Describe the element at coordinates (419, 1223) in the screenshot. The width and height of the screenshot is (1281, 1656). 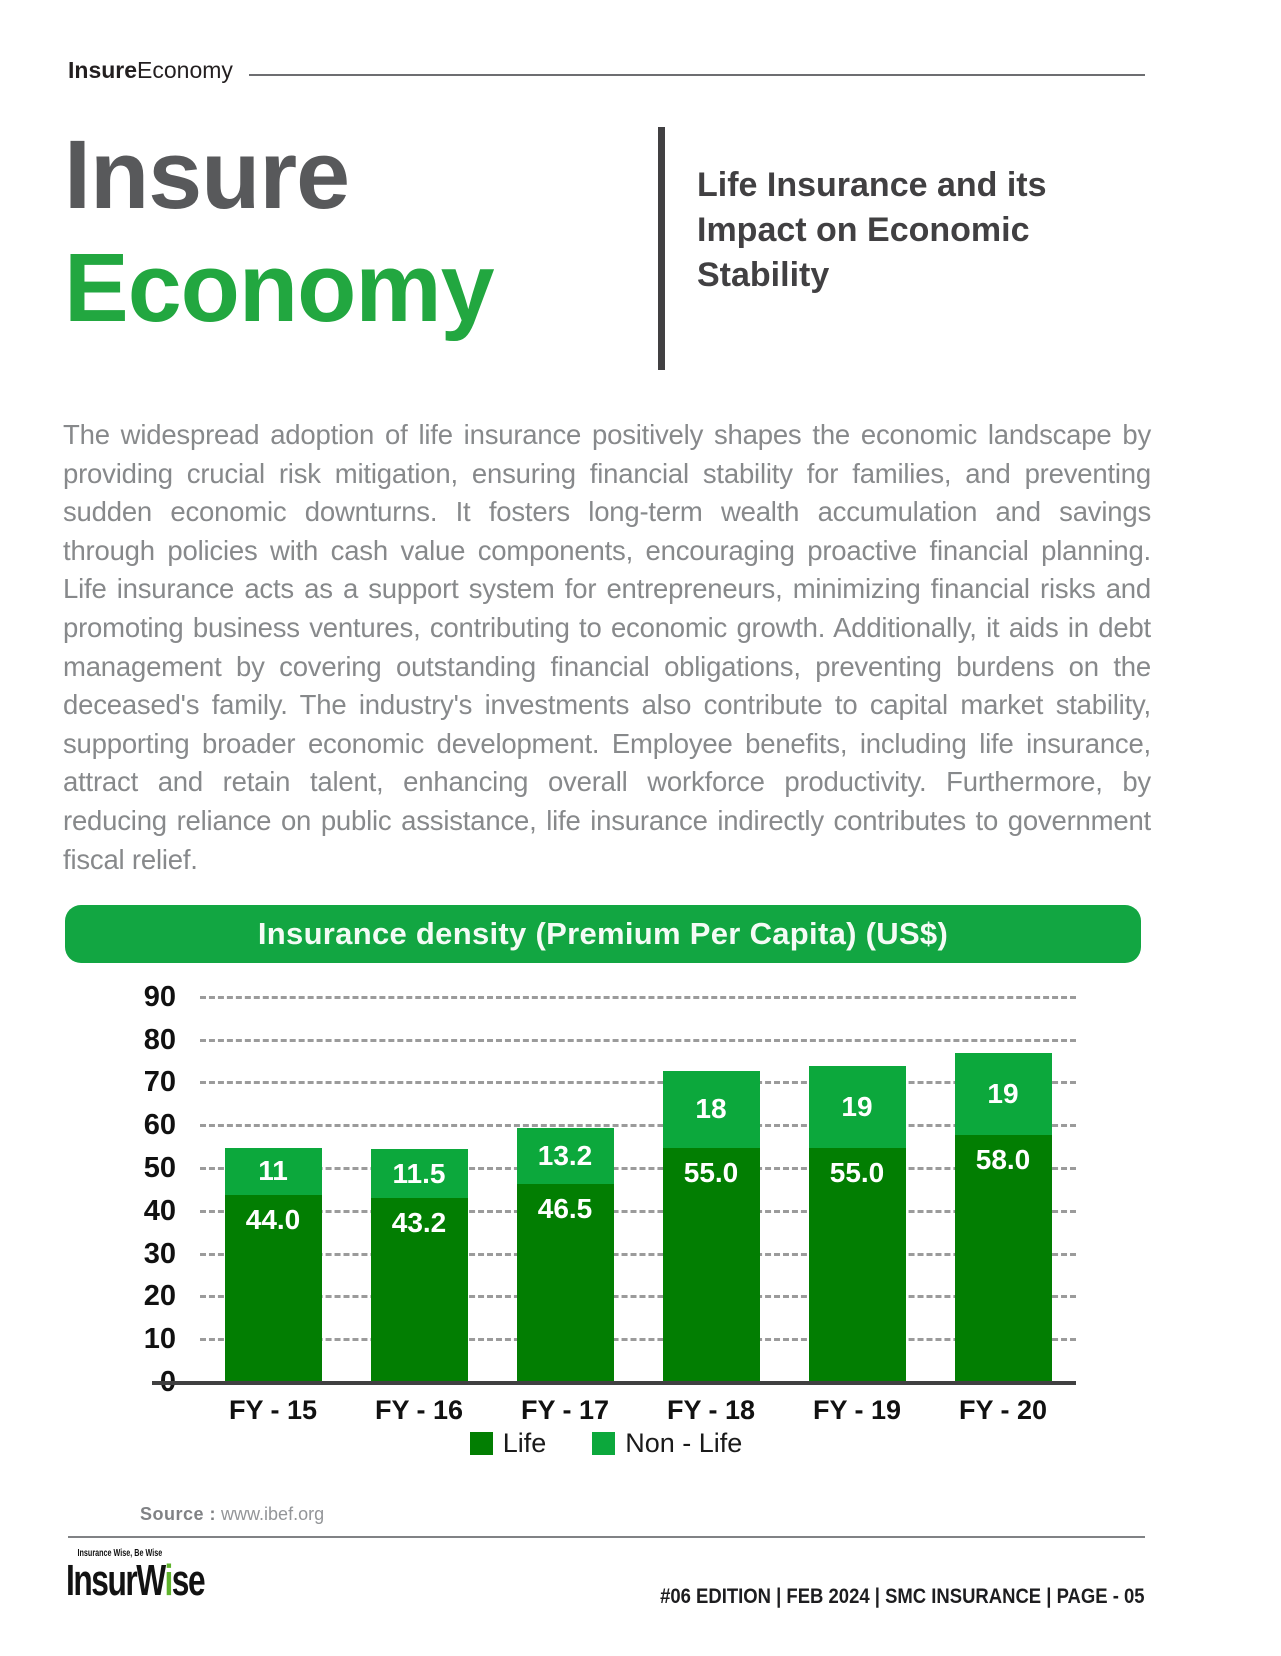
I see `bar-life-value: 43.2` at that location.